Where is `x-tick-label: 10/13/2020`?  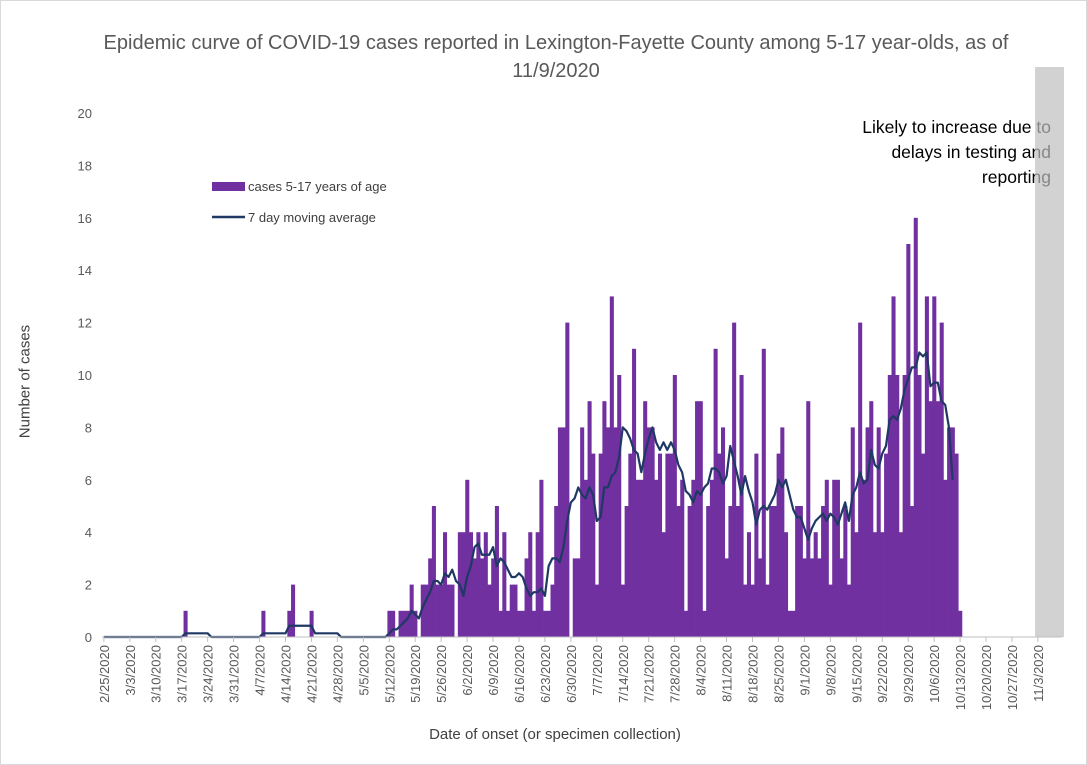 x-tick-label: 10/13/2020 is located at coordinates (960, 677).